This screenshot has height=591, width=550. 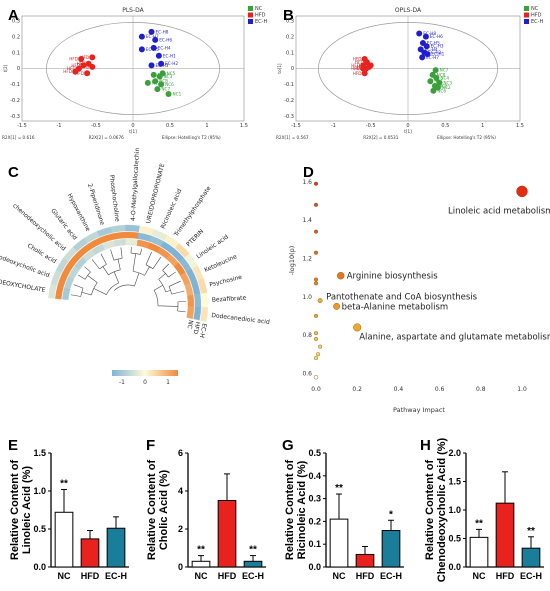 What do you see at coordinates (164, 510) in the screenshot?
I see `y-axis-label-line2: Cholic Acid (%)` at bounding box center [164, 510].